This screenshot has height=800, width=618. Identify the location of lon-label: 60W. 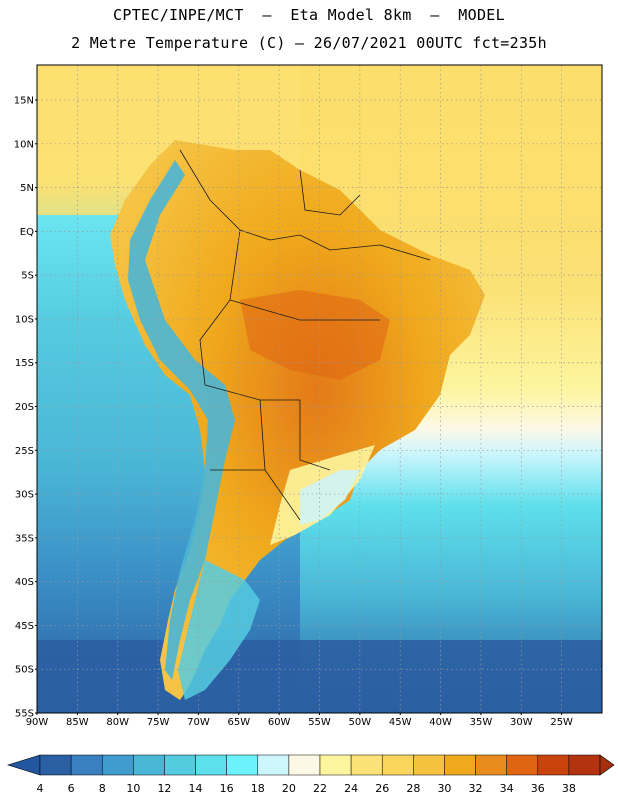
(279, 722).